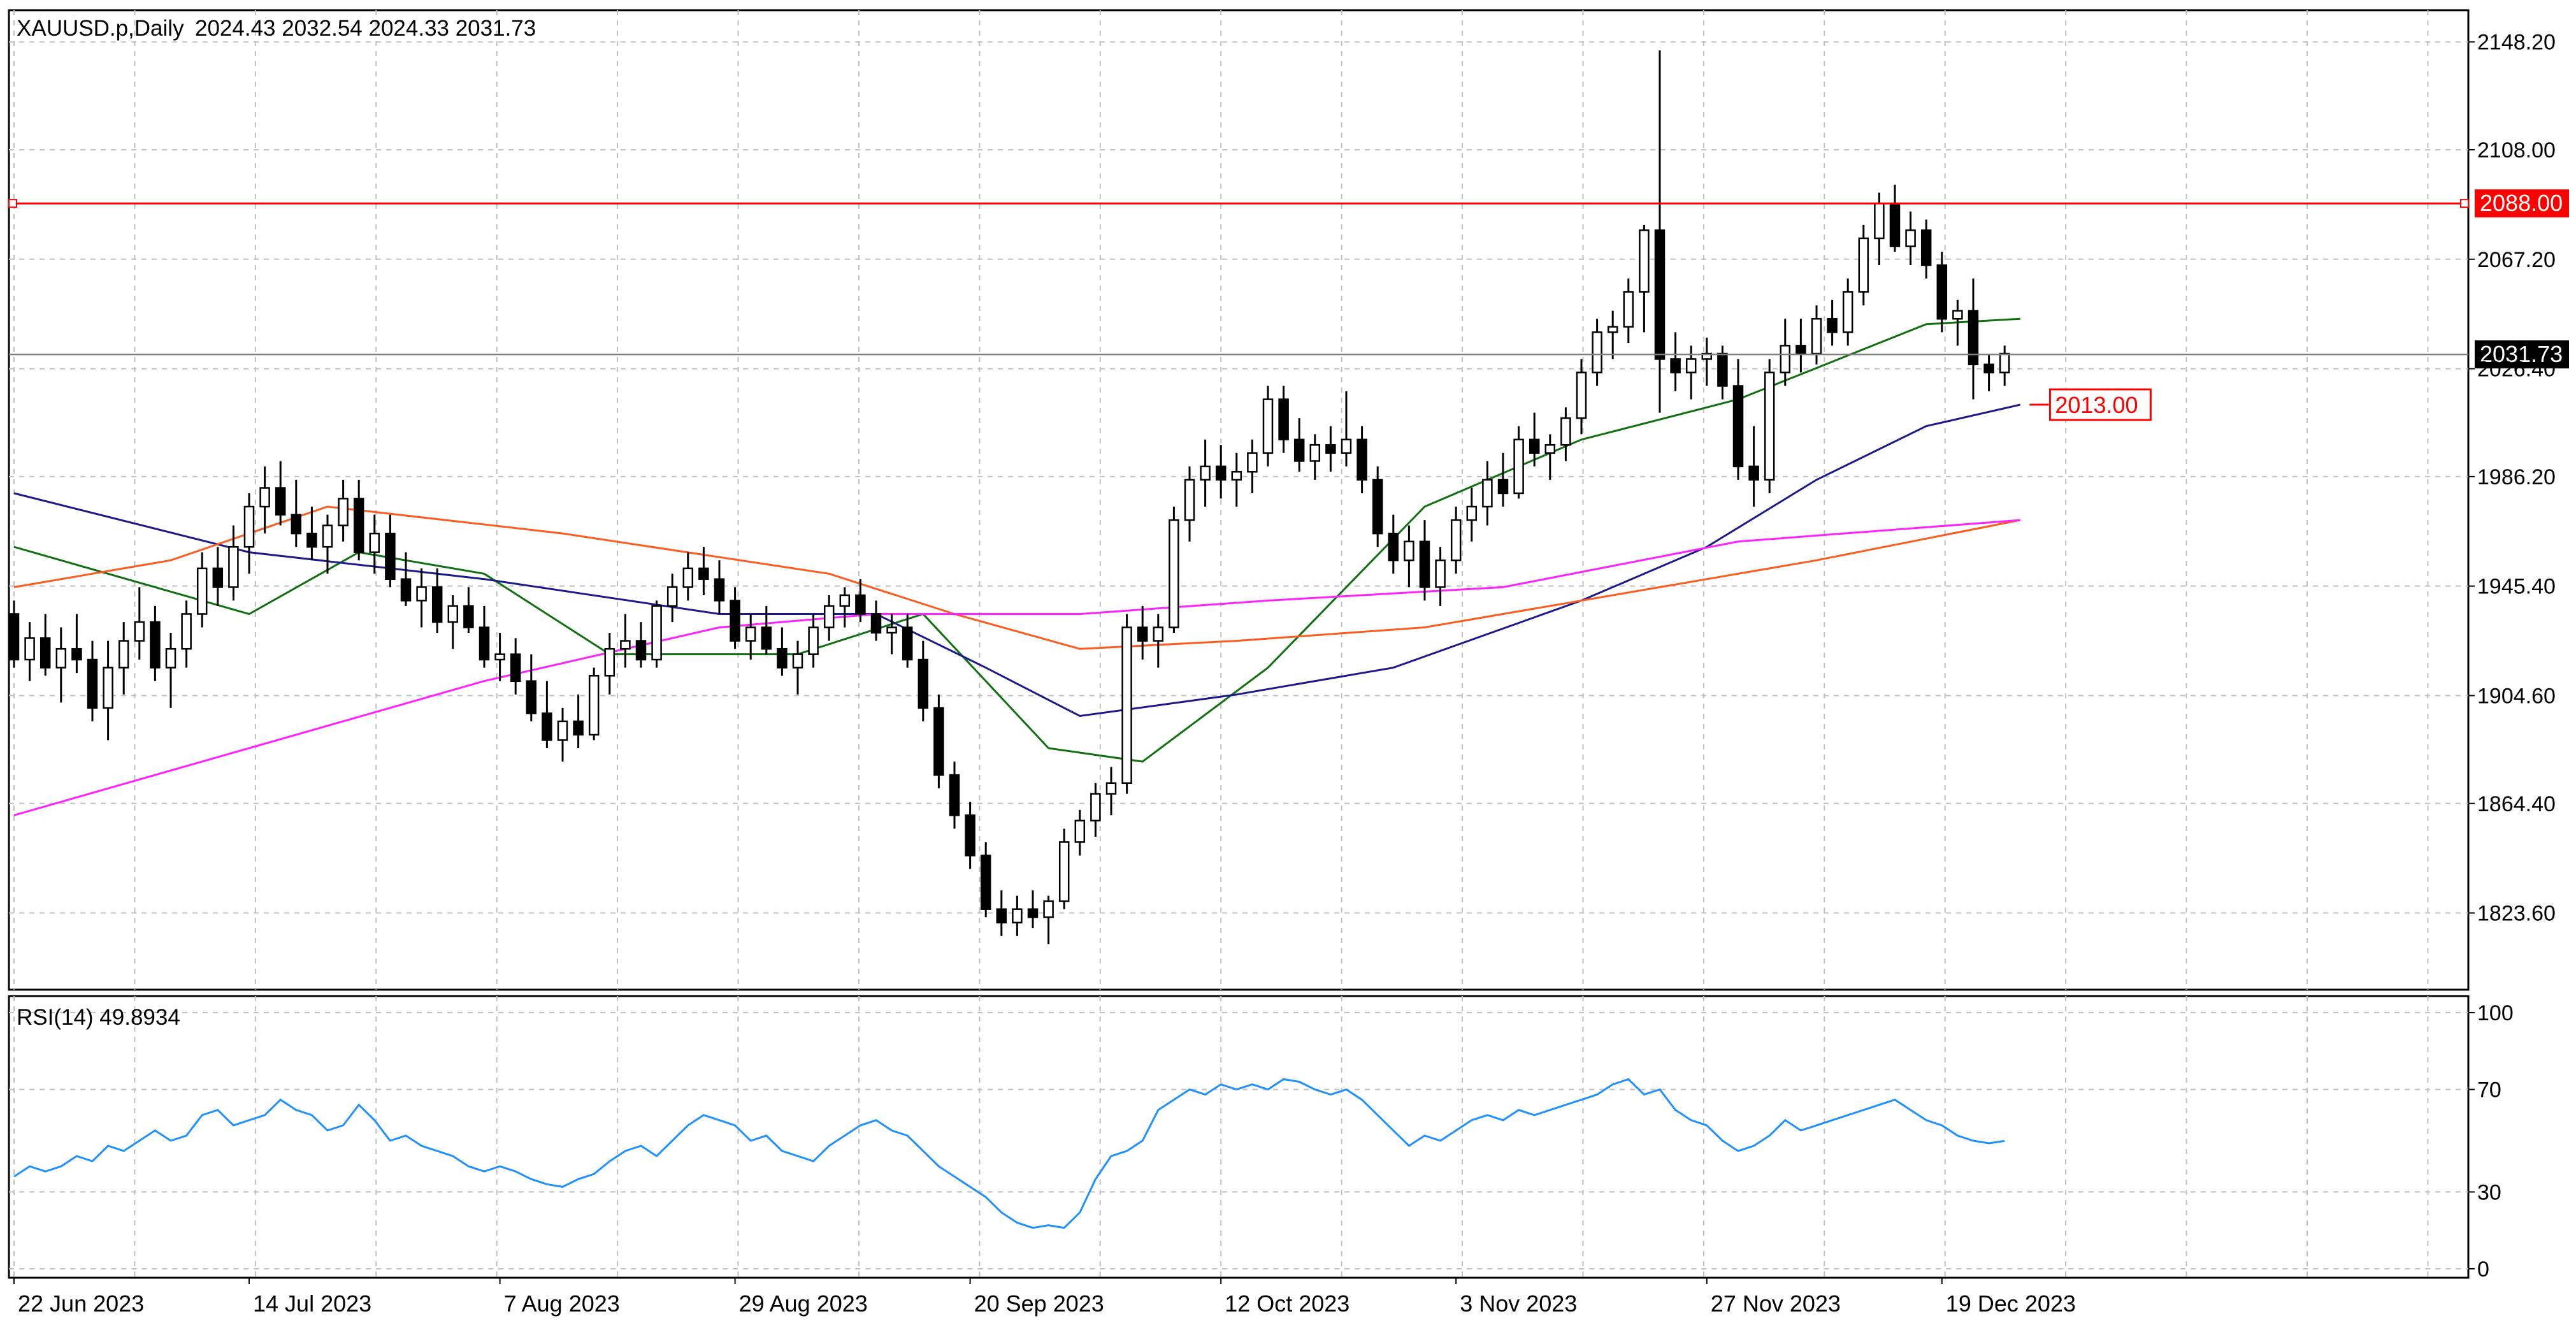 This screenshot has width=2576, height=1337. What do you see at coordinates (2011, 1303) in the screenshot?
I see `date-tick-label: 19 Dec 2023` at bounding box center [2011, 1303].